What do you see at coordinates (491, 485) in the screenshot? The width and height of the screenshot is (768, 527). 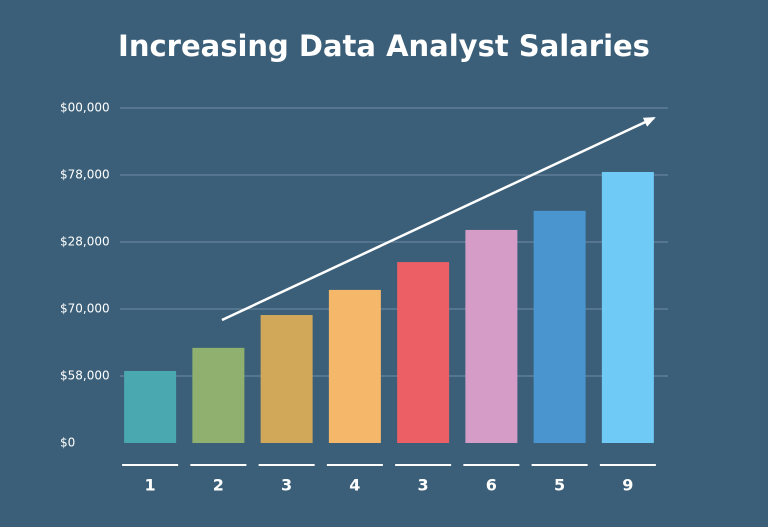 I see `x-tick-label: 6` at bounding box center [491, 485].